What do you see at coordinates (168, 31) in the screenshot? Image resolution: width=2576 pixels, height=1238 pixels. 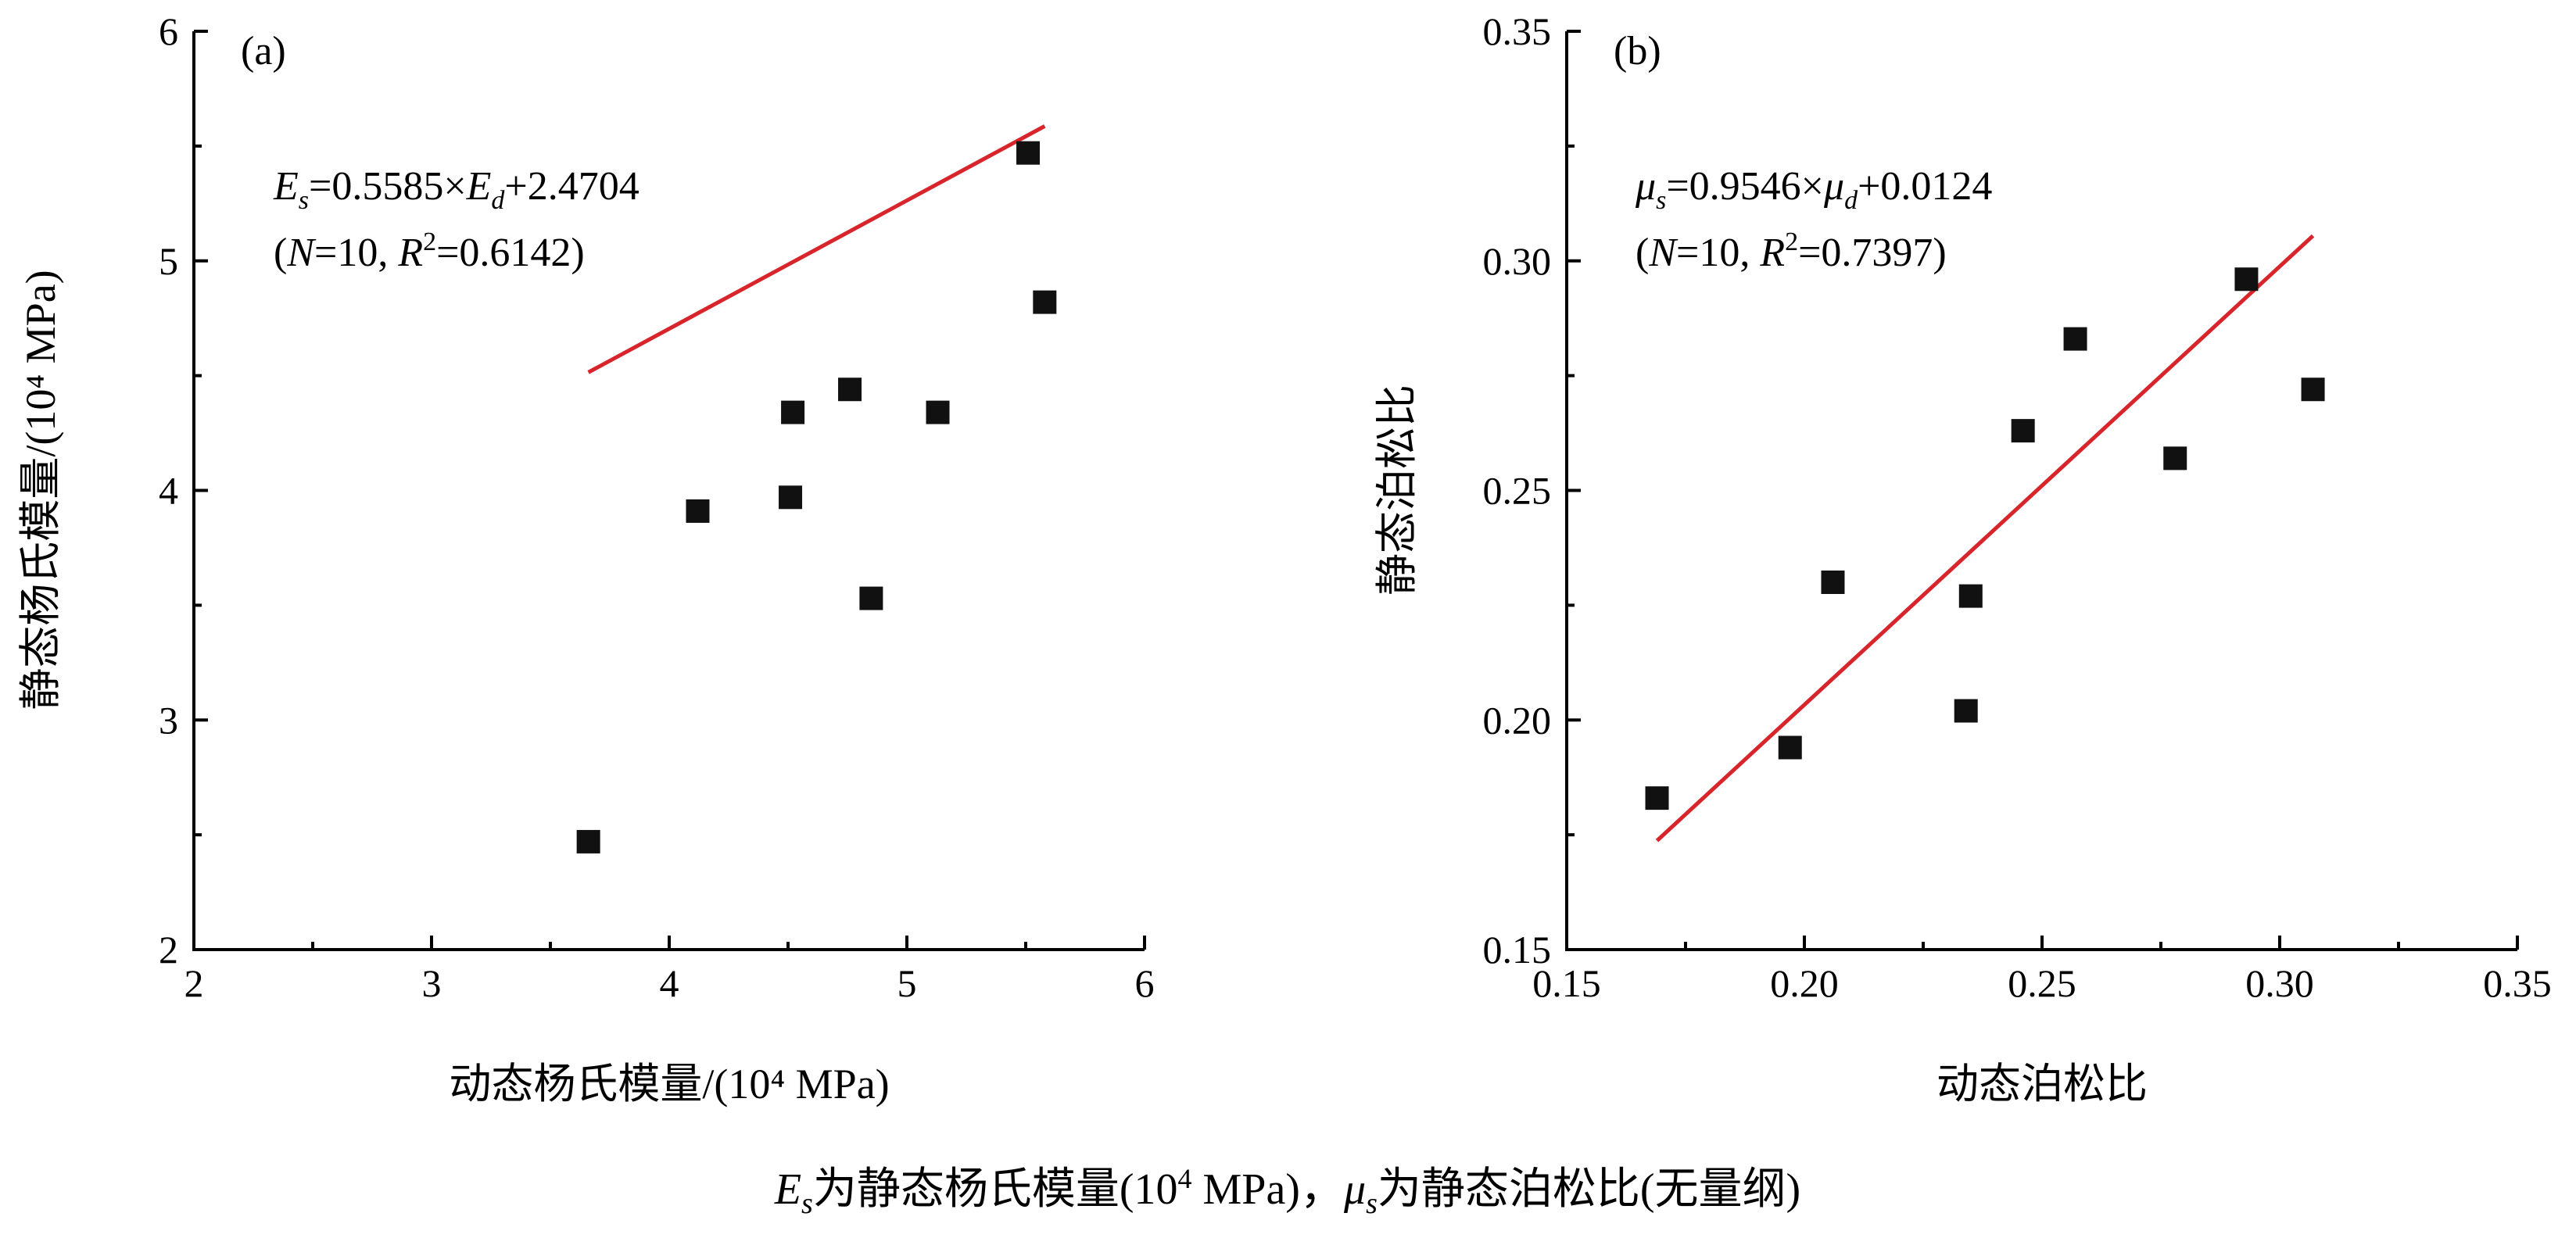 I see `y-tick-label: 6` at bounding box center [168, 31].